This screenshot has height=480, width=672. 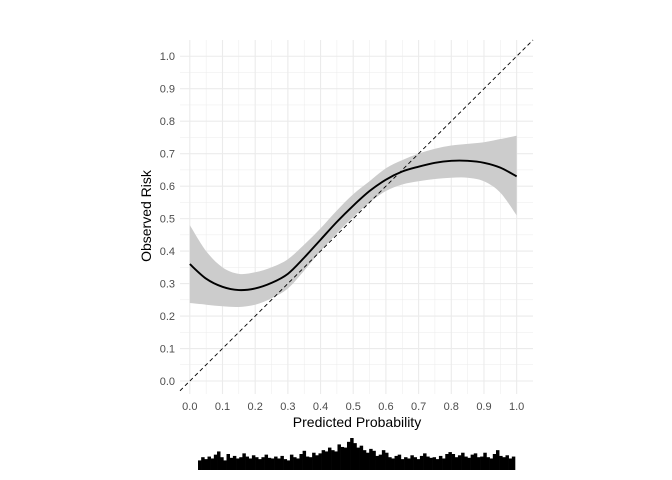 What do you see at coordinates (516, 407) in the screenshot?
I see `x-tick-label: 1.0` at bounding box center [516, 407].